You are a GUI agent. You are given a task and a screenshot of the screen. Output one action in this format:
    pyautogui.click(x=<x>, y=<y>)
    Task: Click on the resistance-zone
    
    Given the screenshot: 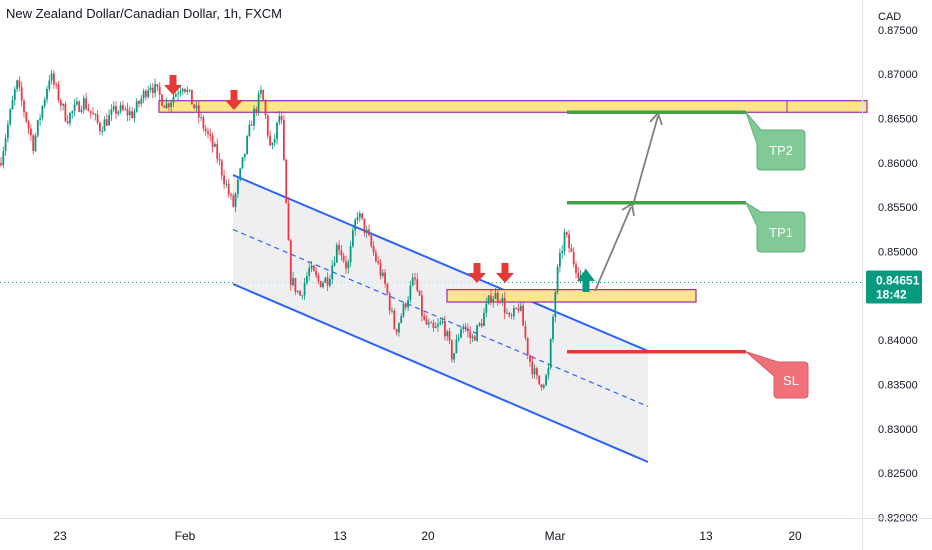 What is the action you would take?
    pyautogui.click(x=513, y=106)
    